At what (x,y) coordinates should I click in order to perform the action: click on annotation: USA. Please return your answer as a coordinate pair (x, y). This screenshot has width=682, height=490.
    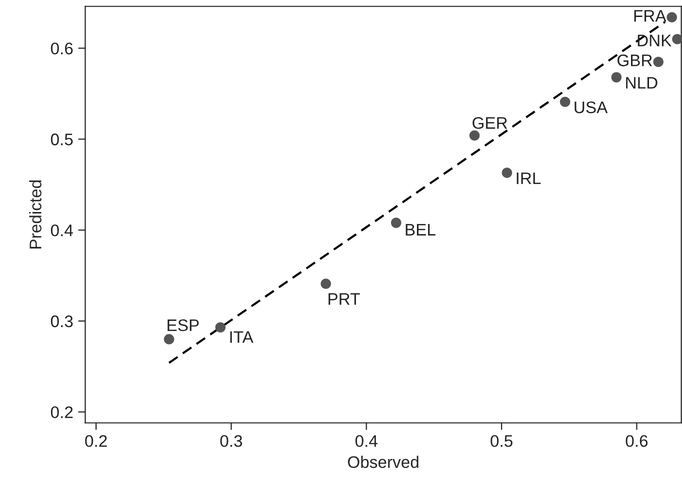
    Looking at the image, I should click on (591, 107).